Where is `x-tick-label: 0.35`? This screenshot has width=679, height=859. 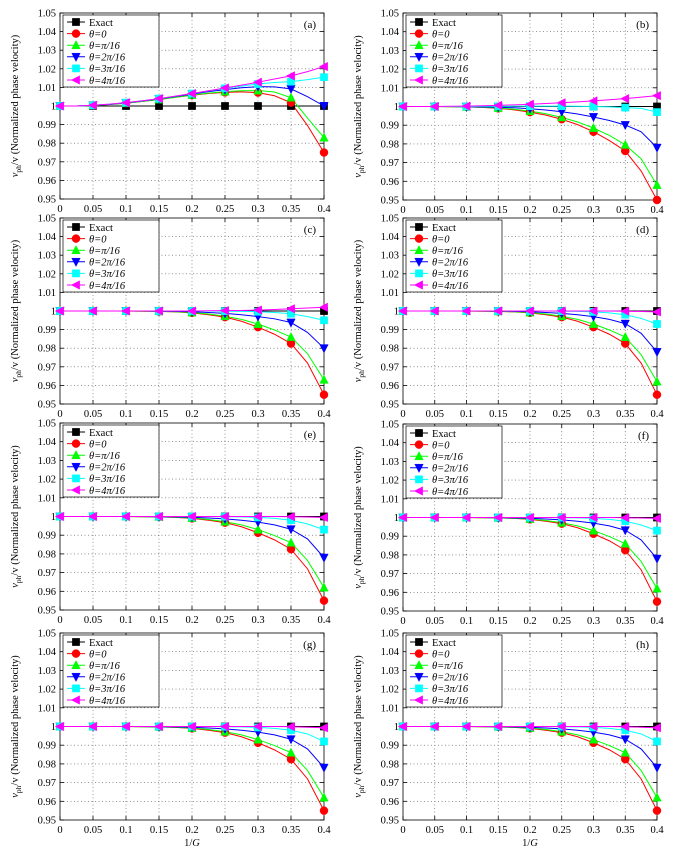
x-tick-label: 0.35 is located at coordinates (291, 830).